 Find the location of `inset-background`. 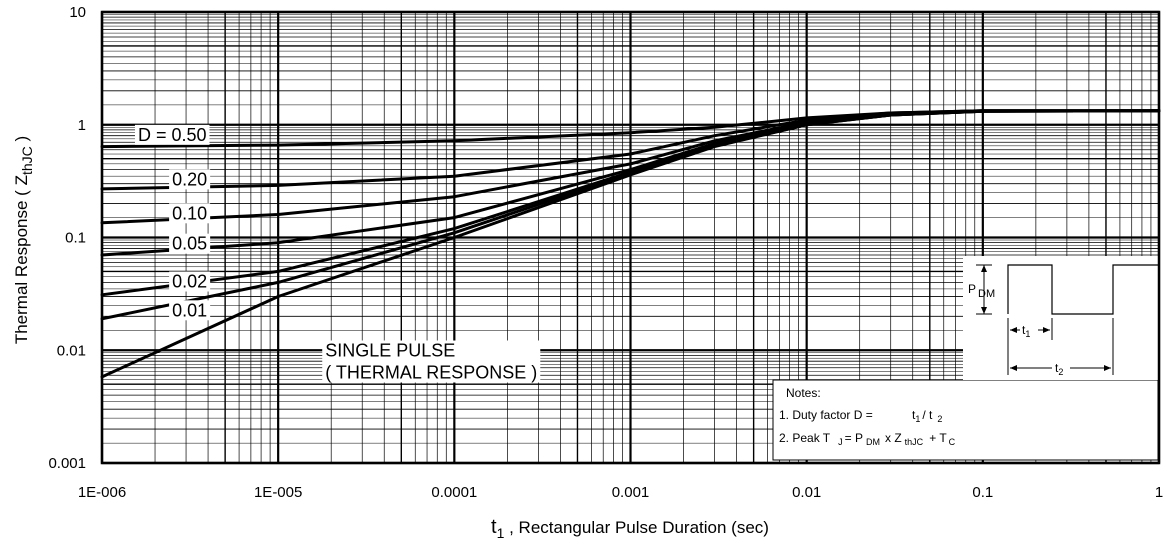

inset-background is located at coordinates (1061, 318).